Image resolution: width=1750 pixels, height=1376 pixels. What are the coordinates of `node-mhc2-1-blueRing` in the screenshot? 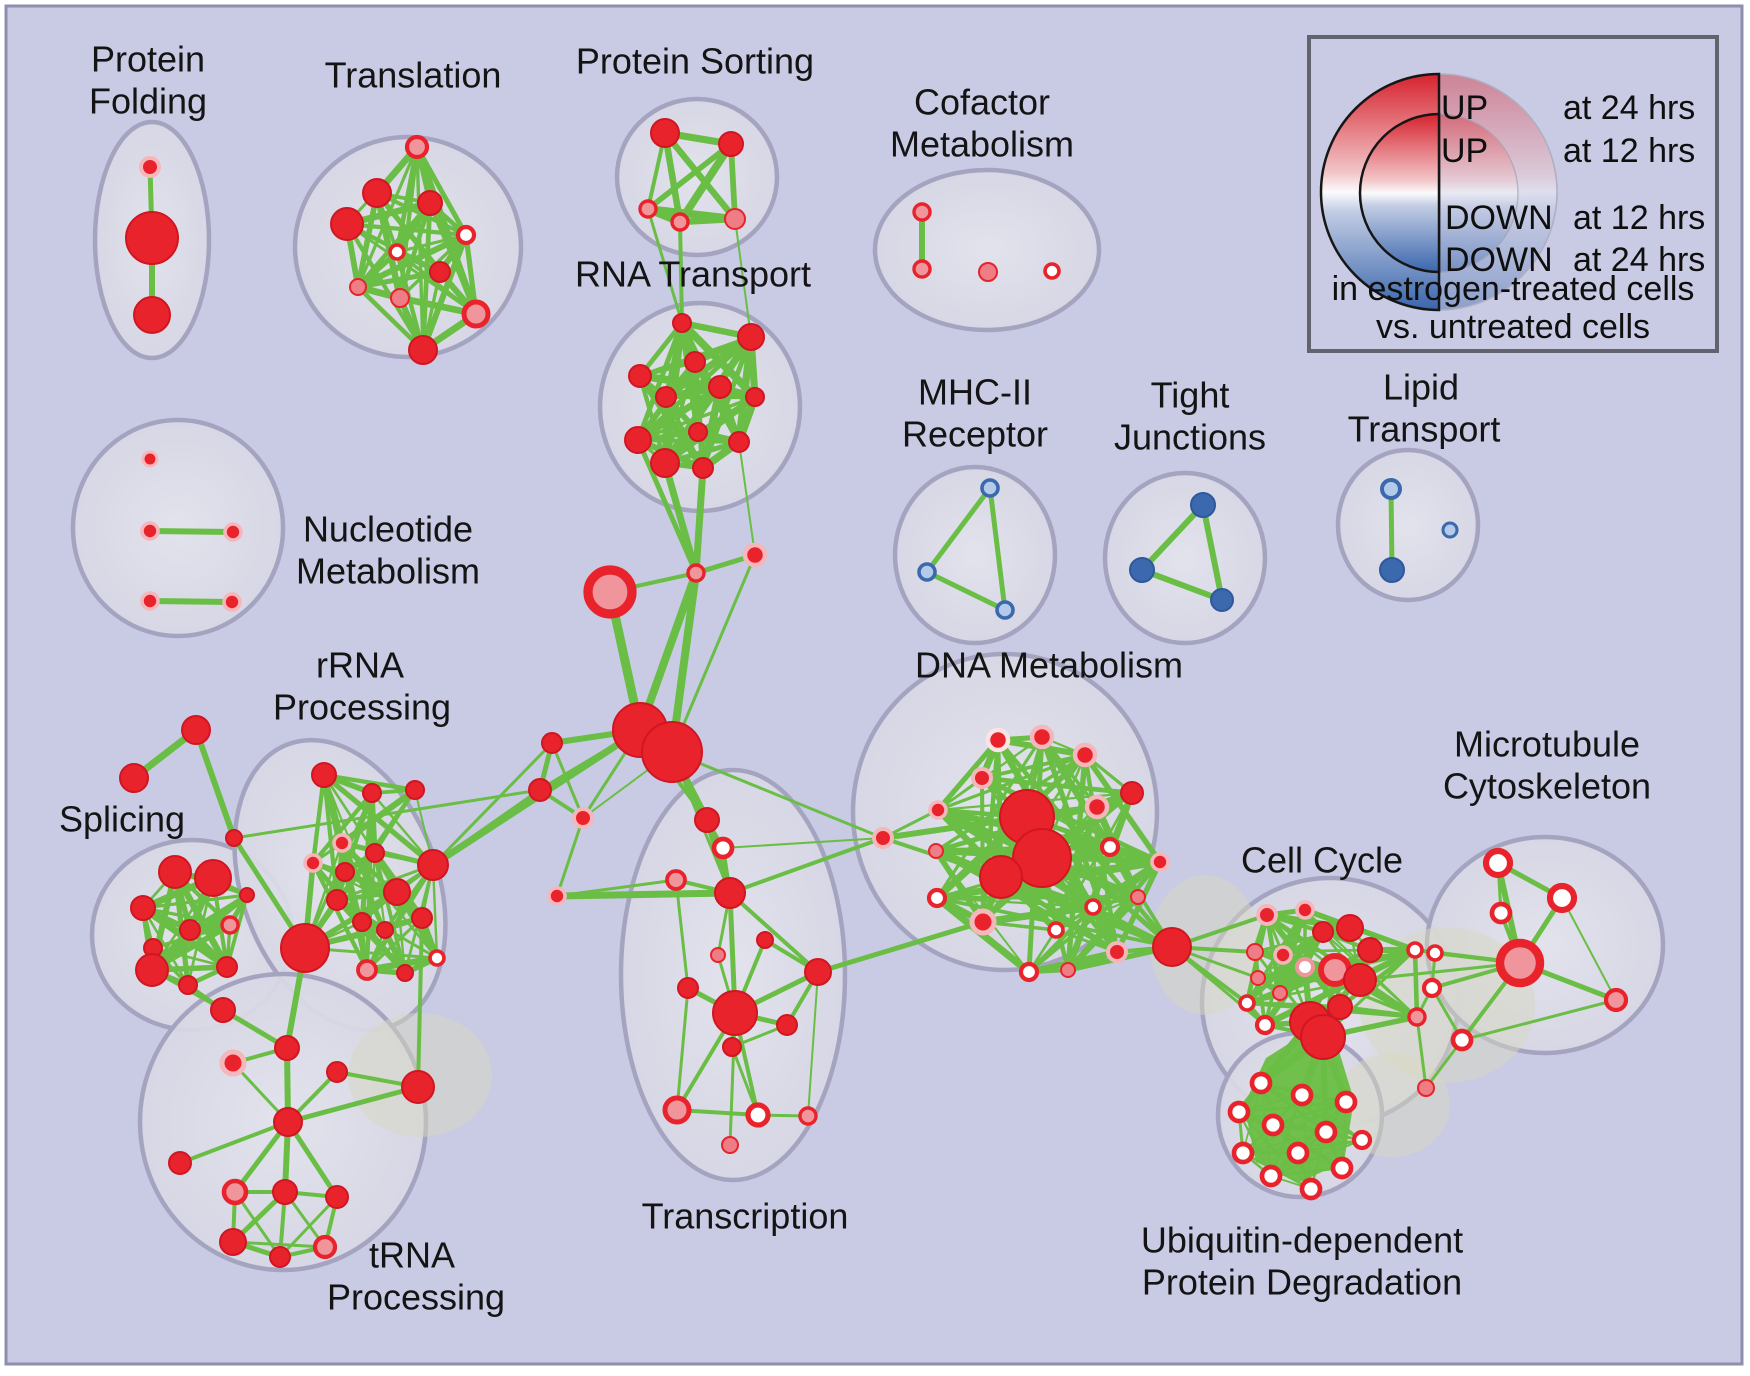 It's located at (927, 572).